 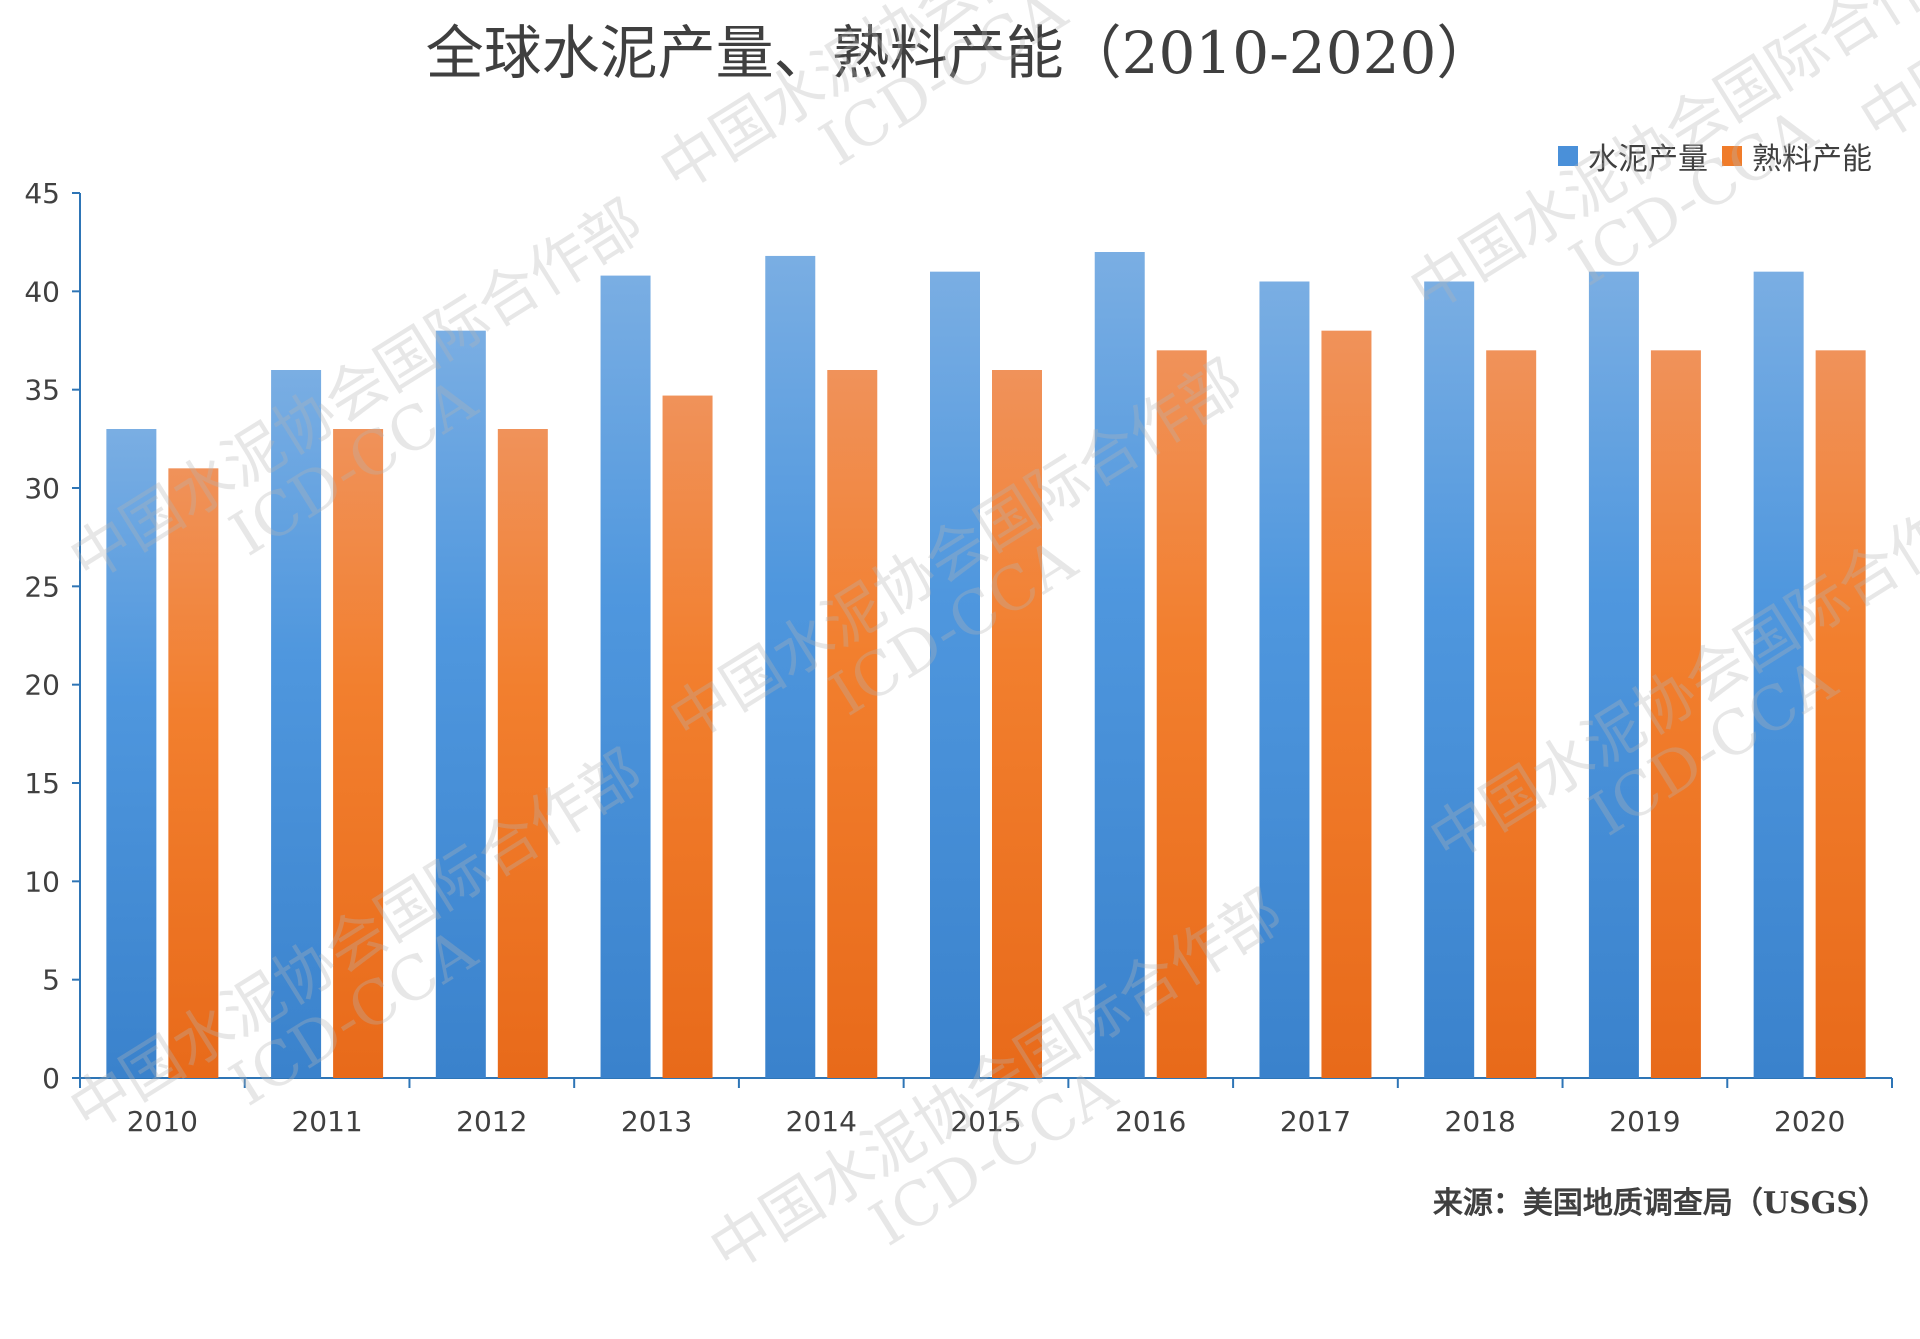 What do you see at coordinates (296, 724) in the screenshot?
I see `bar-cement-2011` at bounding box center [296, 724].